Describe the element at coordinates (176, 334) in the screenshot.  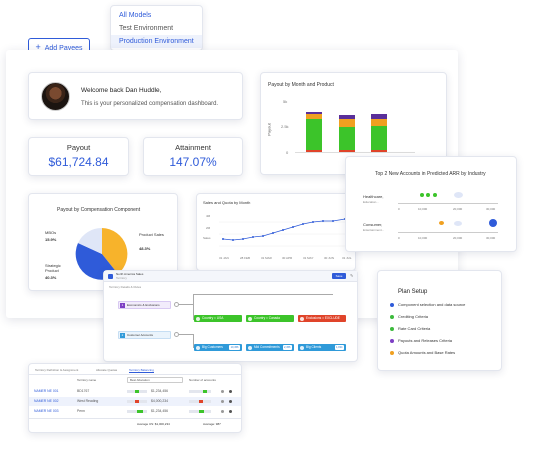
I see `connector-circle` at that location.